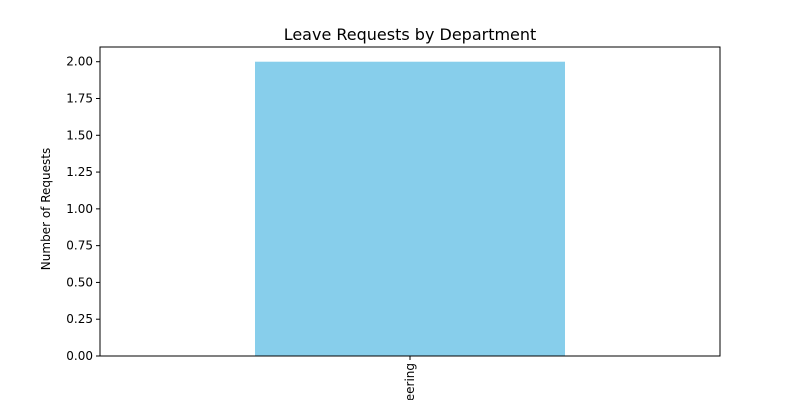  I want to click on y-tick-label: 0.00, so click(79, 356).